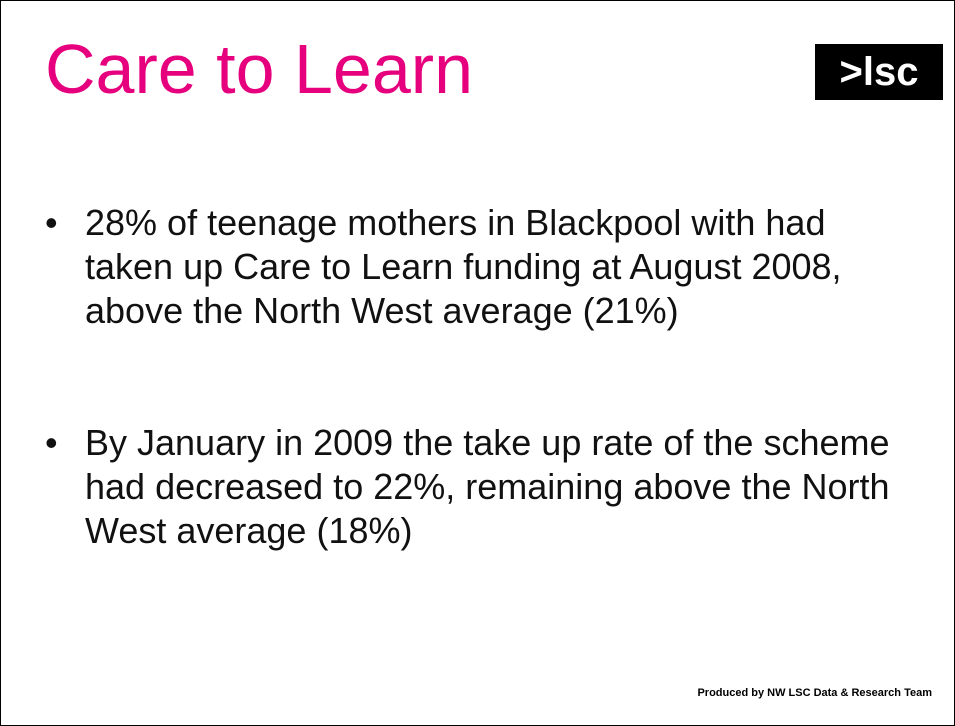 This screenshot has height=726, width=955. Describe the element at coordinates (259, 69) in the screenshot. I see `title: Care to Learn` at that location.